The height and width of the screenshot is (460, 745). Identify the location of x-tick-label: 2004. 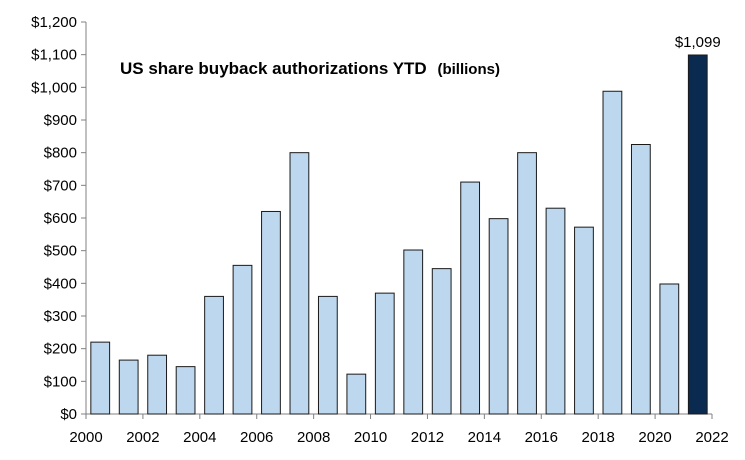
(199, 437).